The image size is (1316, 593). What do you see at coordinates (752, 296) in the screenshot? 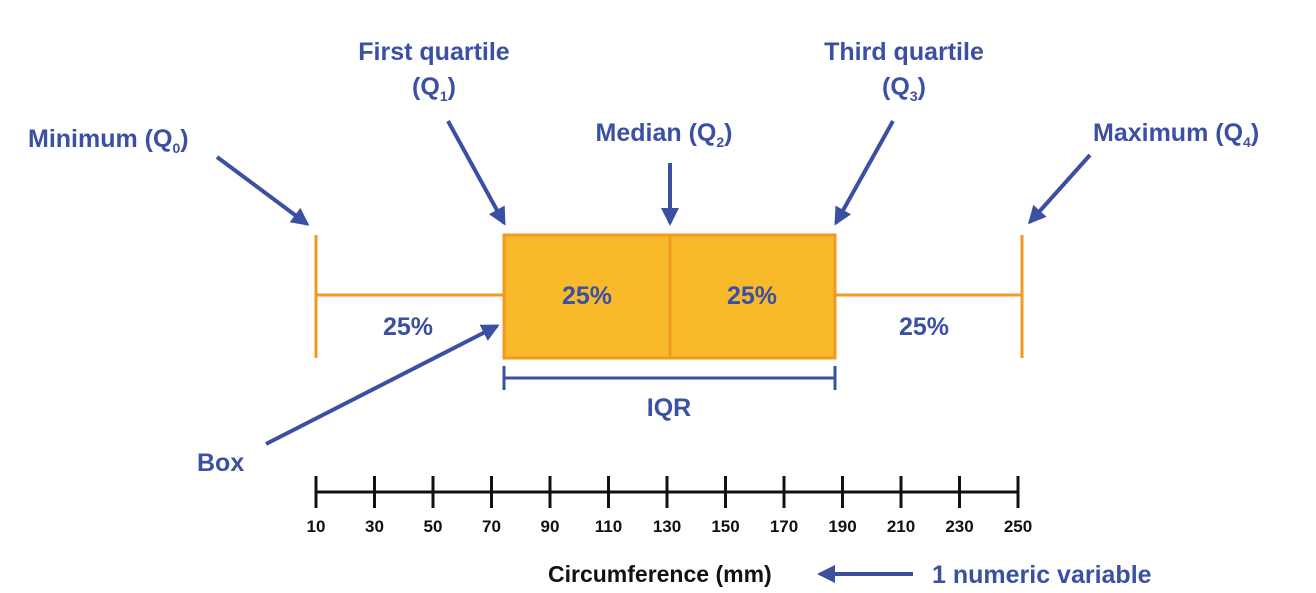
I see `upper-box-percent: 25%` at bounding box center [752, 296].